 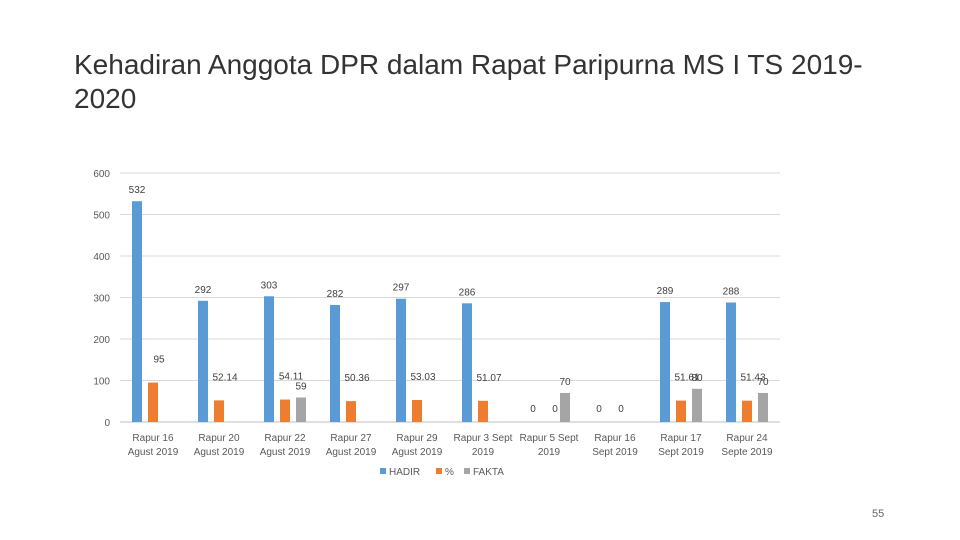 I want to click on data-label: 51.61, so click(x=686, y=378).